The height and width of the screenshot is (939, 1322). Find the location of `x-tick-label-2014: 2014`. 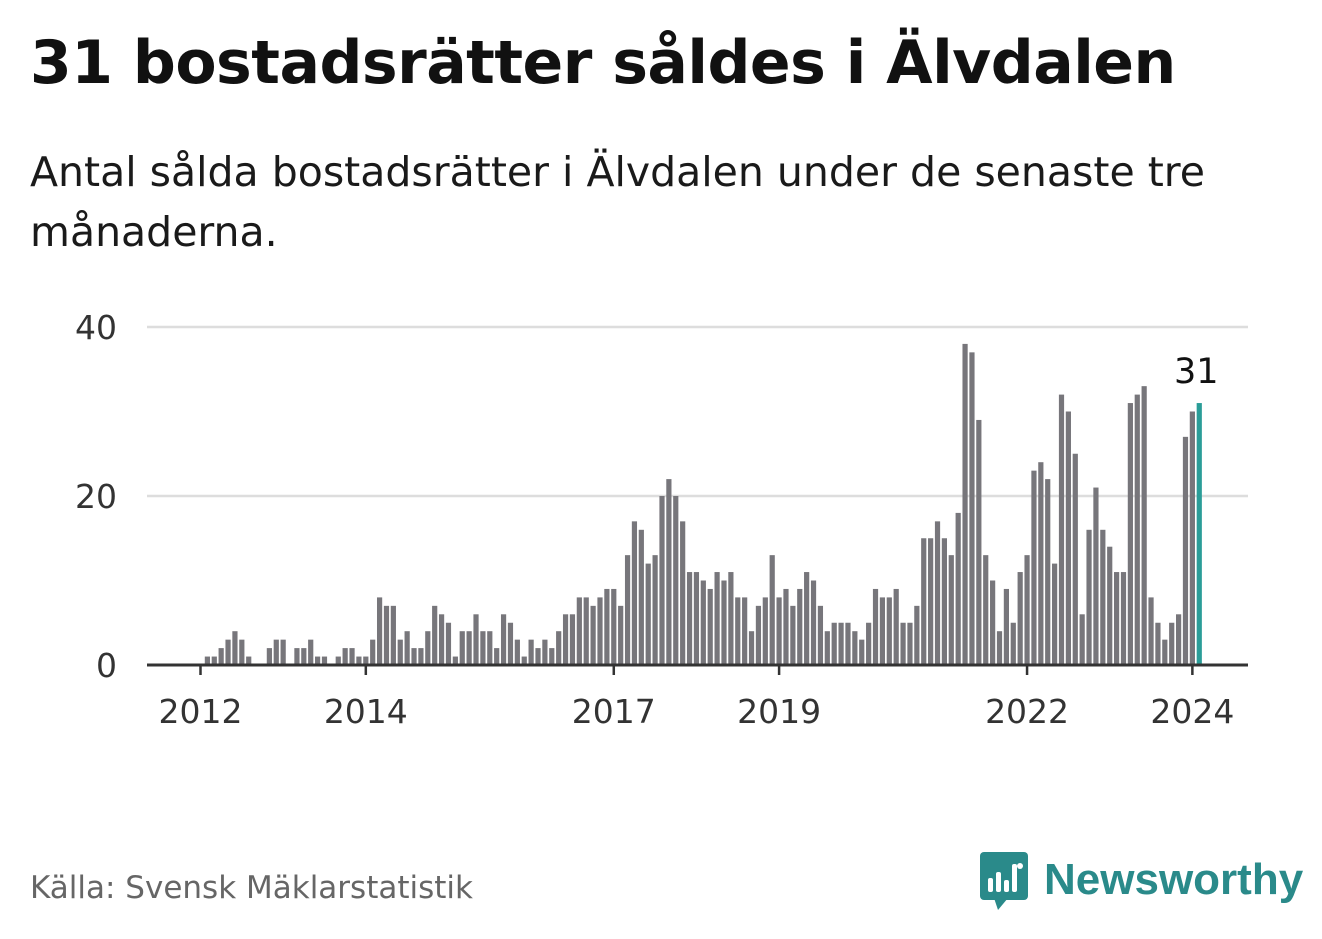

x-tick-label-2014: 2014 is located at coordinates (366, 711).